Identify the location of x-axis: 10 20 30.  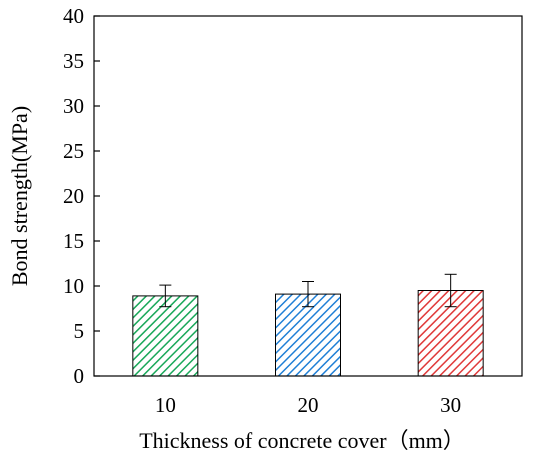
(308, 405).